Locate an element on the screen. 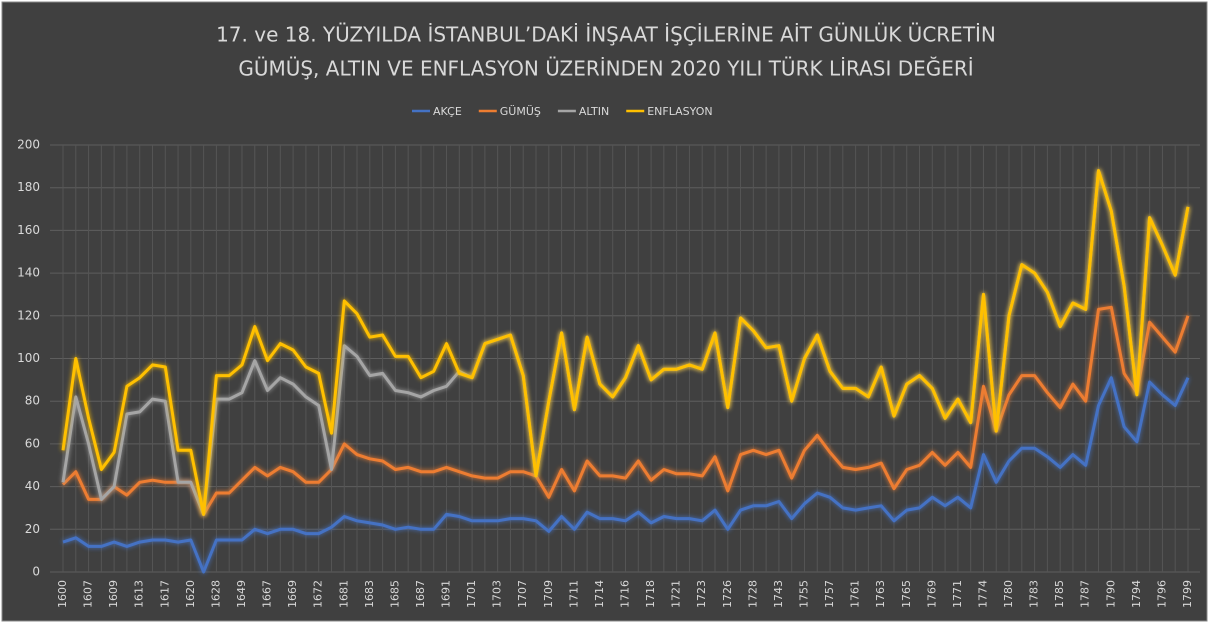 The image size is (1211, 625). x-tick-label: 1607 is located at coordinates (88, 594).